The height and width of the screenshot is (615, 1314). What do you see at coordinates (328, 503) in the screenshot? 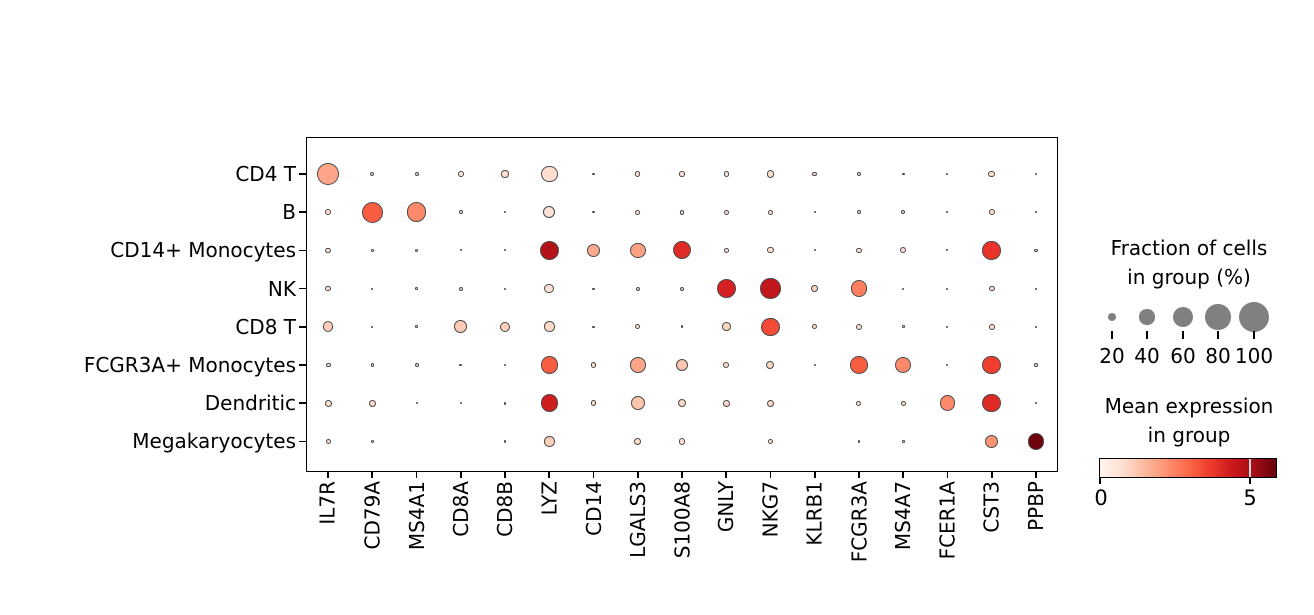
I see `x-tick-label: IL7R` at bounding box center [328, 503].